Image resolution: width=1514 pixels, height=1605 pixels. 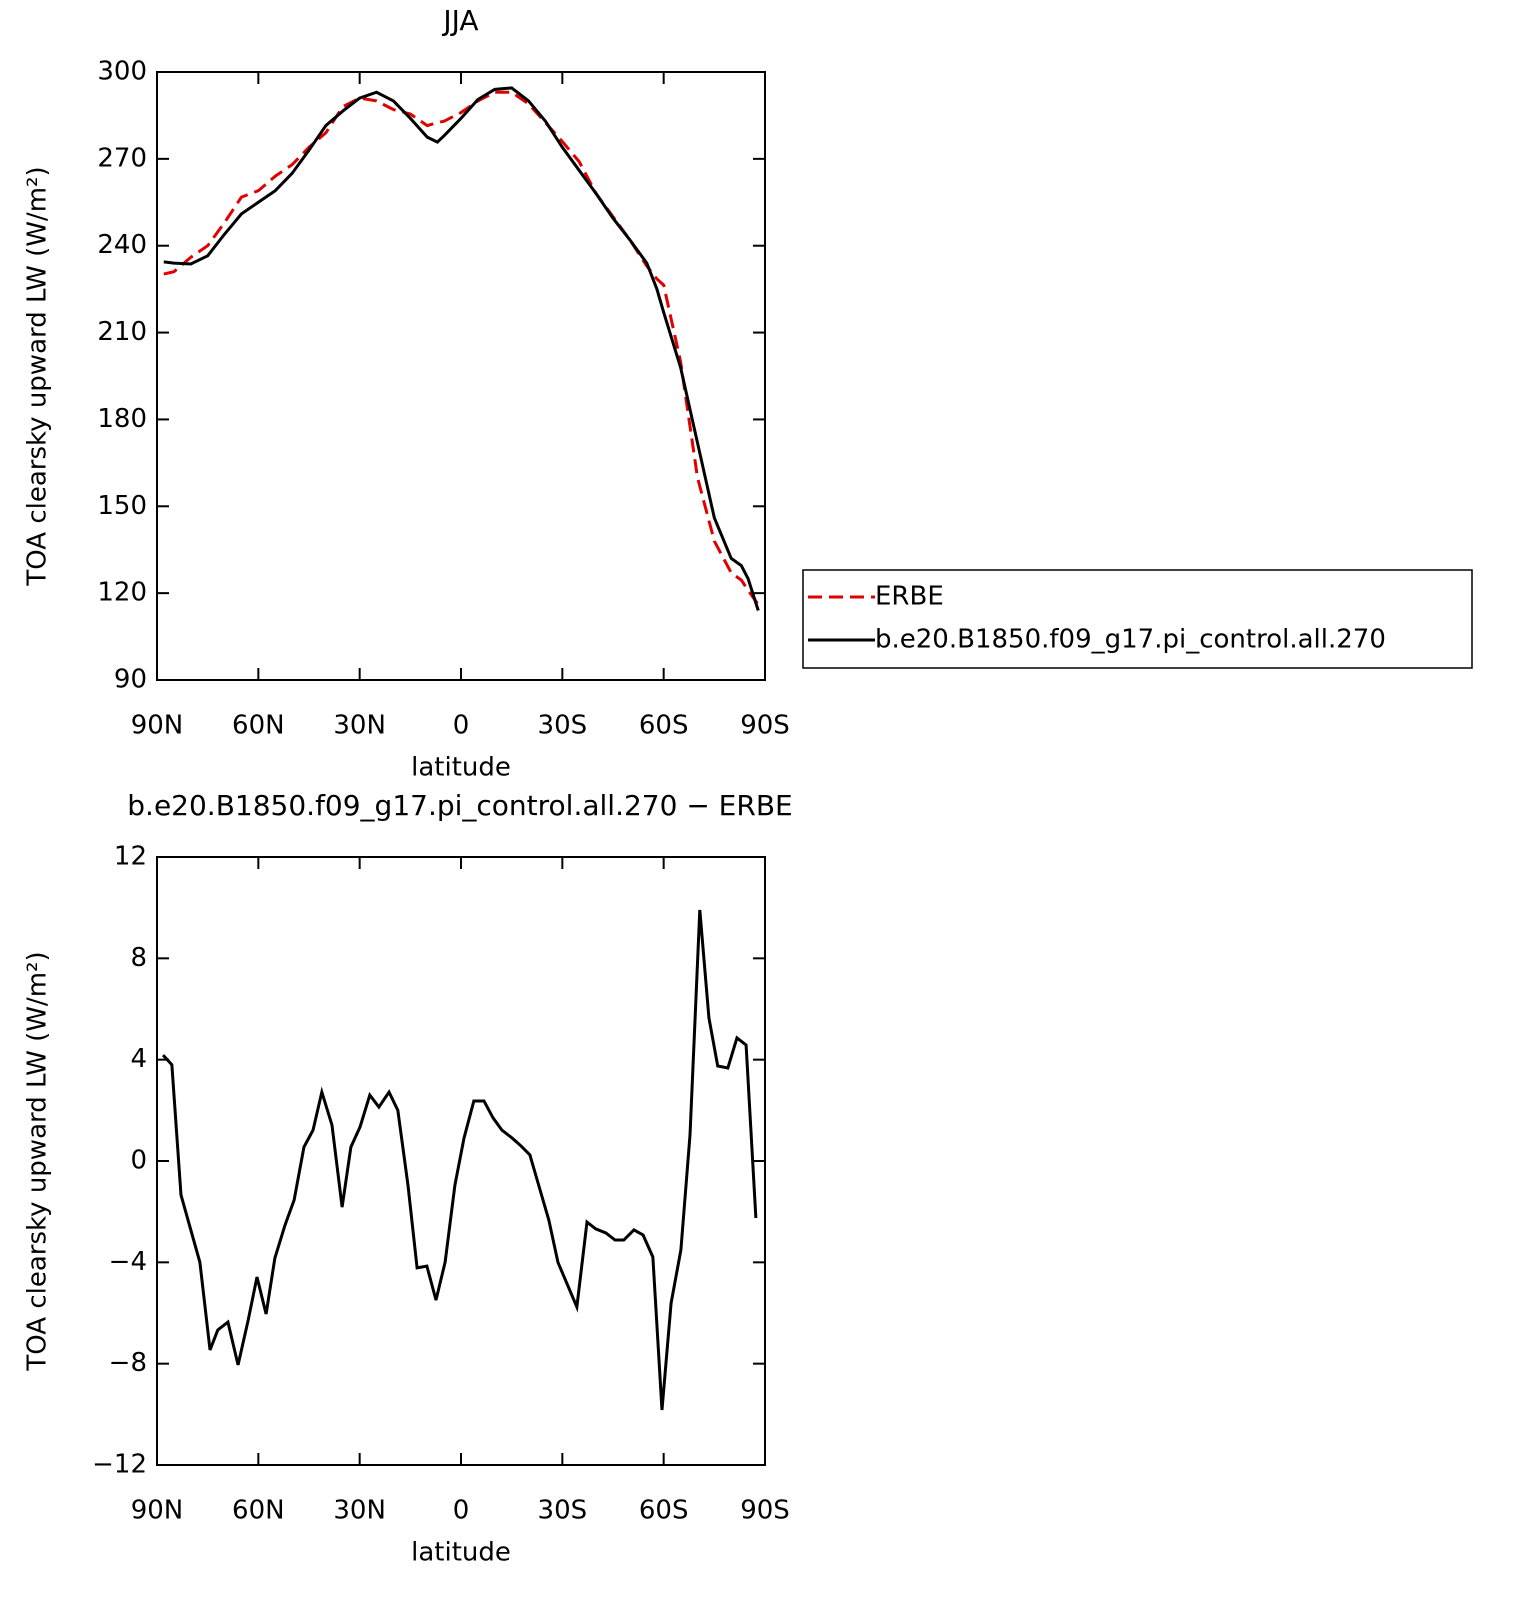 What do you see at coordinates (909, 597) in the screenshot?
I see `legend-label: ERBE` at bounding box center [909, 597].